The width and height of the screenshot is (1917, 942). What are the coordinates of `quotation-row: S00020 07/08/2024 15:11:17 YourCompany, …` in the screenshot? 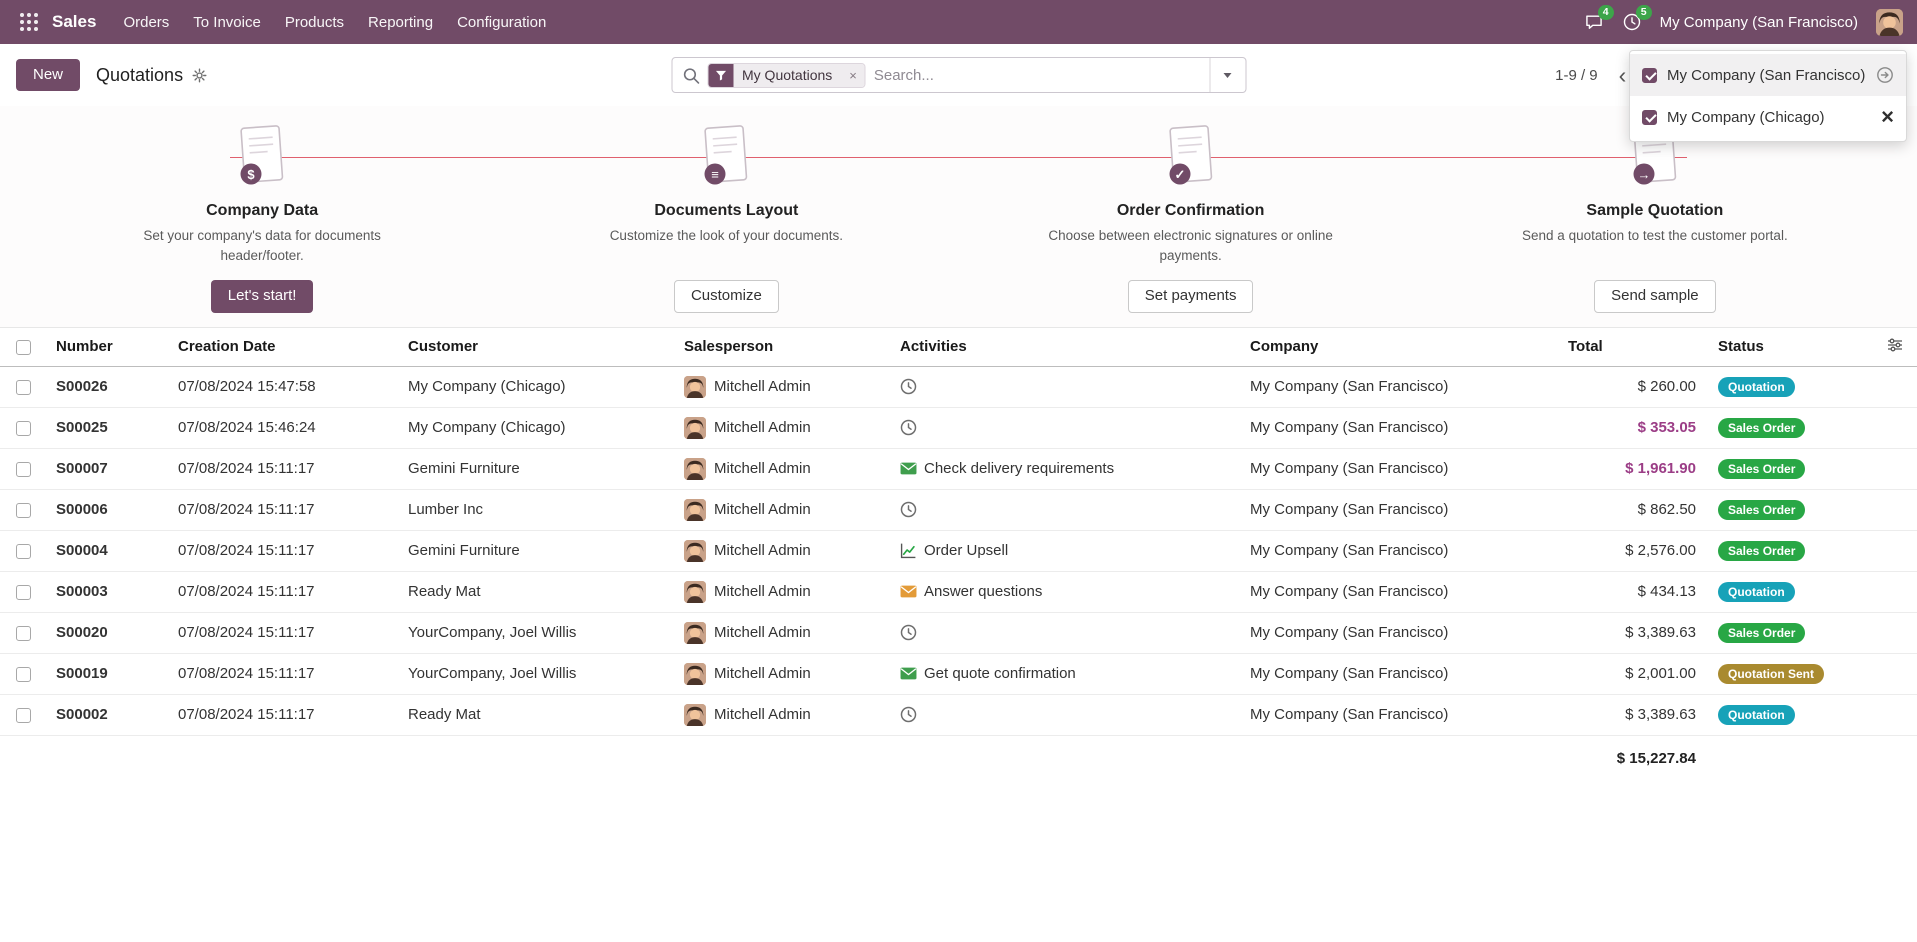 It's located at (958, 633).